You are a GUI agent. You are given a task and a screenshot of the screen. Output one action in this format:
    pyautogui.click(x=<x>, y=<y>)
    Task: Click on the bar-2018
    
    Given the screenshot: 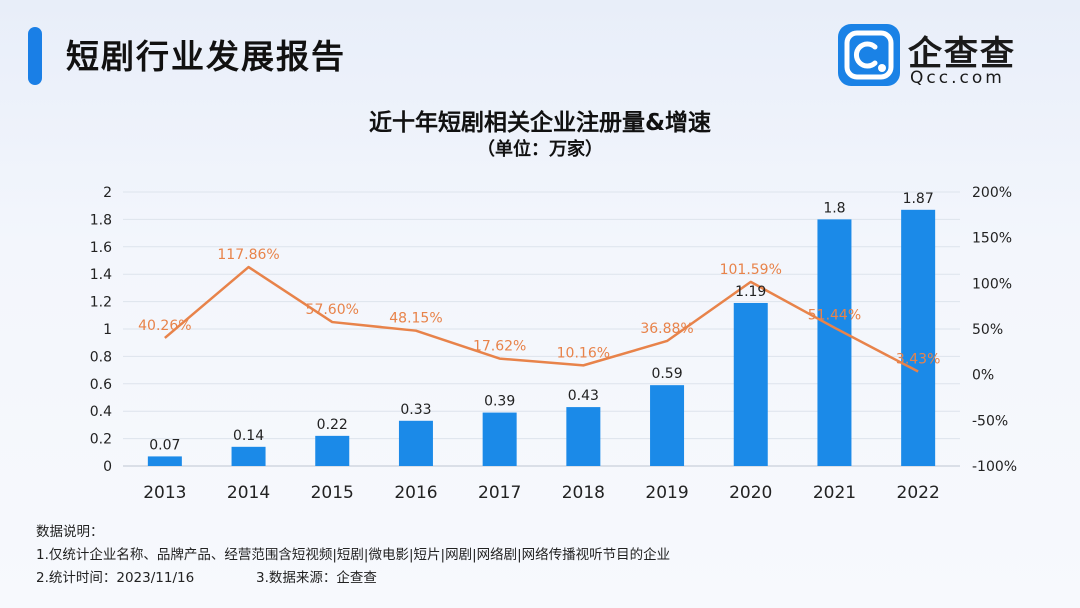 What is the action you would take?
    pyautogui.click(x=583, y=436)
    